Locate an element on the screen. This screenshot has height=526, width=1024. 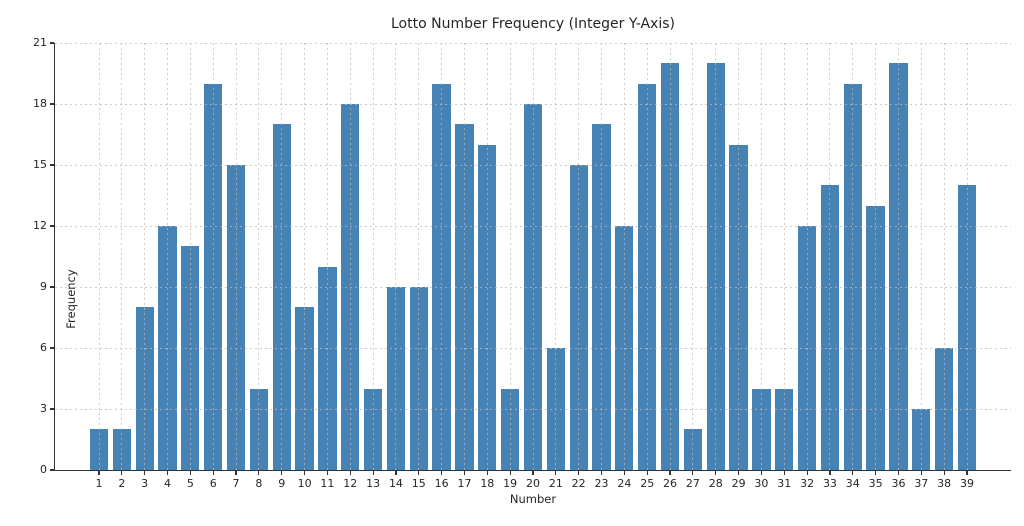
x-axis-label: Number is located at coordinates (533, 499).